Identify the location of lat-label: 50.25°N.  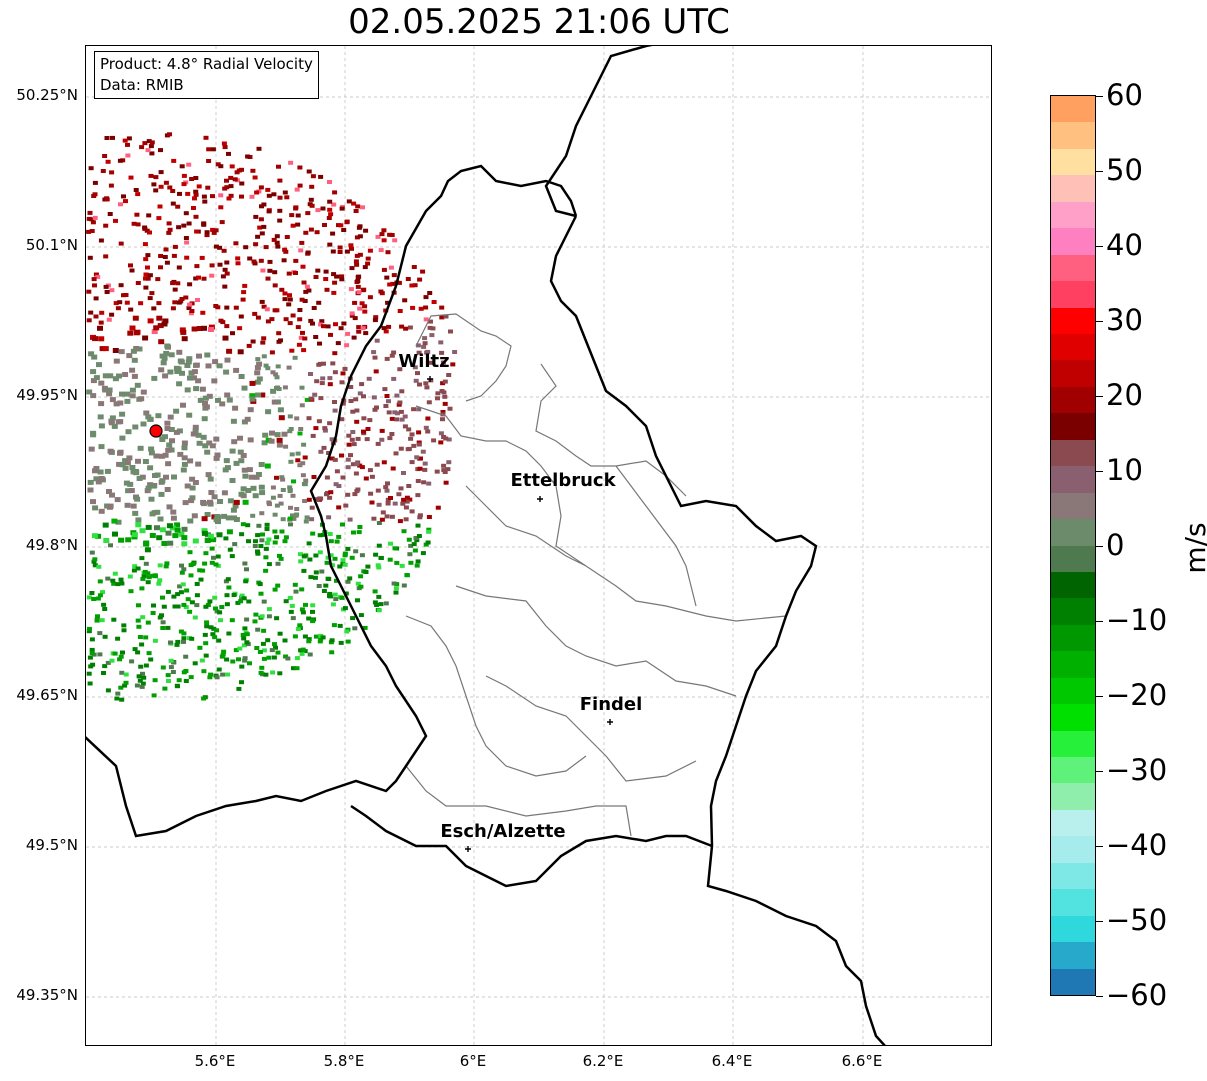
(47, 95).